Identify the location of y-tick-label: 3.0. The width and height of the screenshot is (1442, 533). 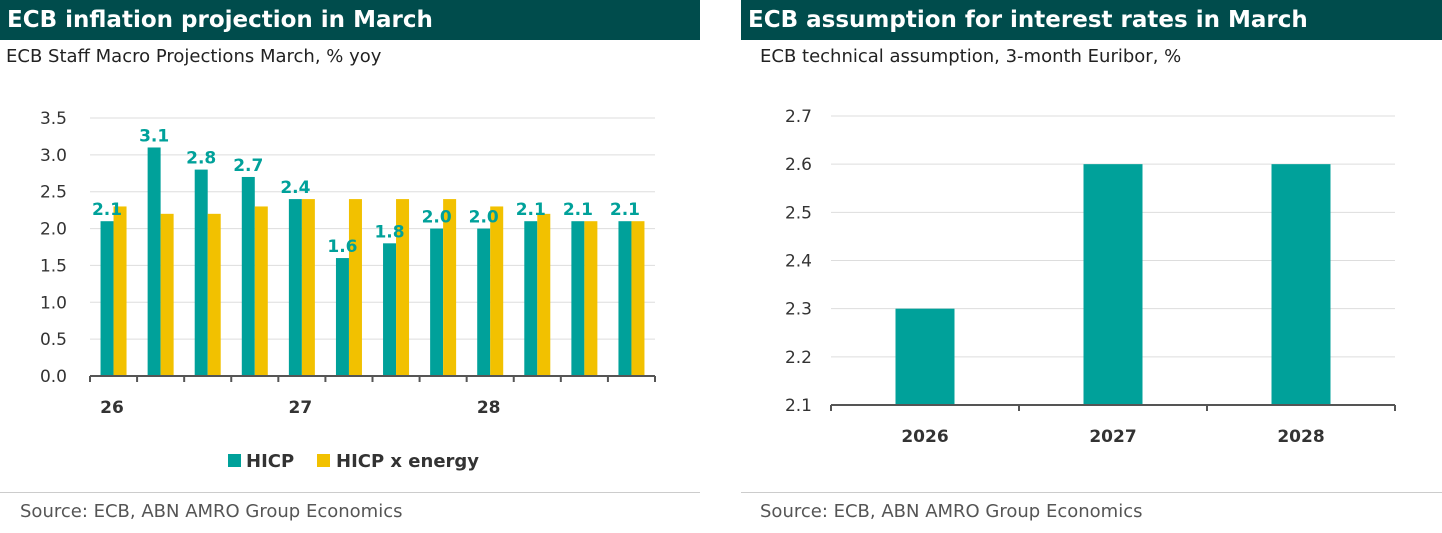
(53, 156).